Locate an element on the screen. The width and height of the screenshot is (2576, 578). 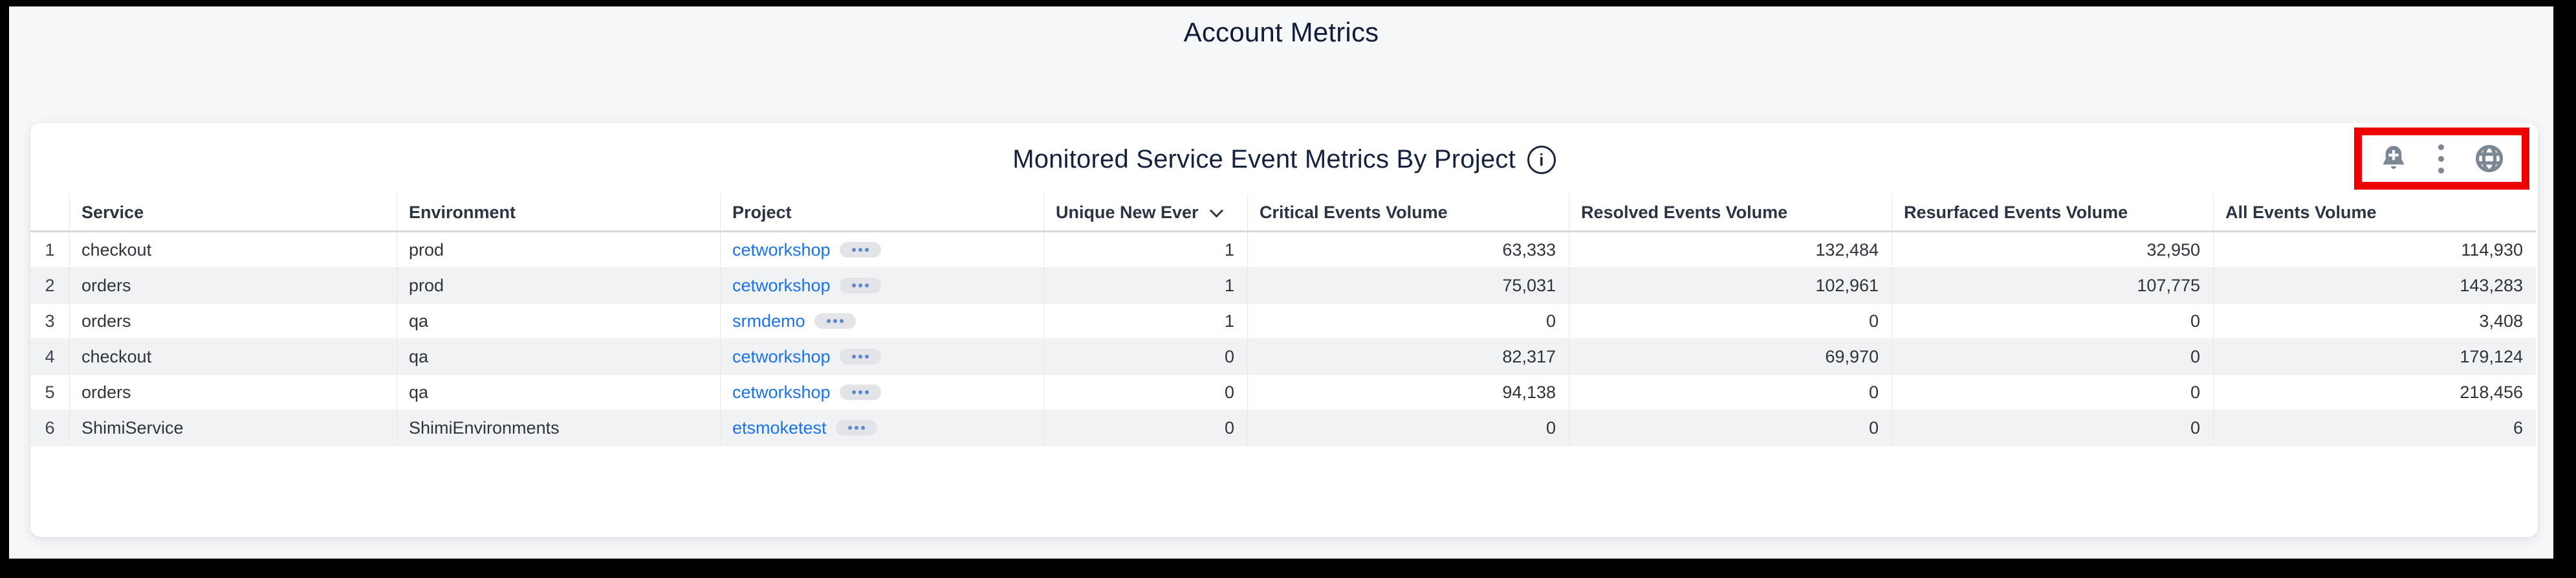
cell-all: 179,124 is located at coordinates (2374, 356).